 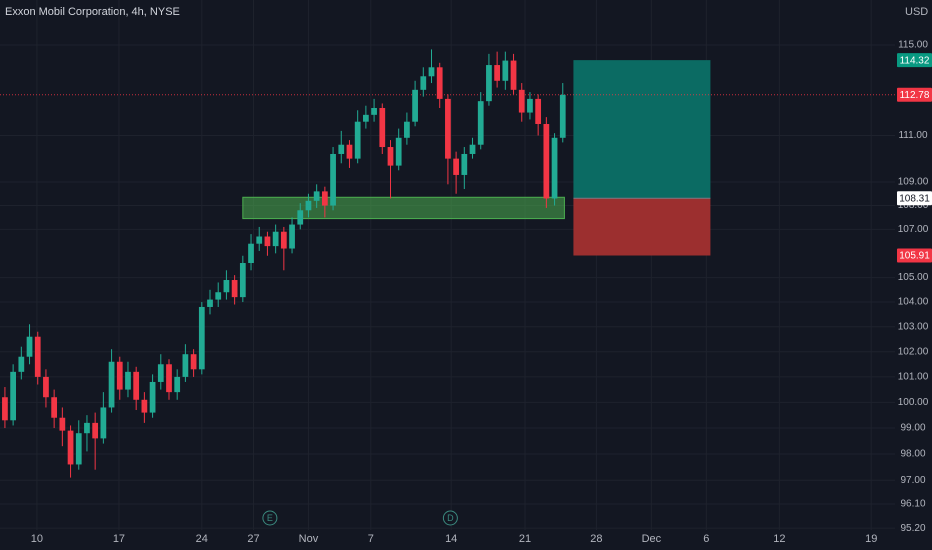 What do you see at coordinates (913, 302) in the screenshot?
I see `y-tick-label: 104.00` at bounding box center [913, 302].